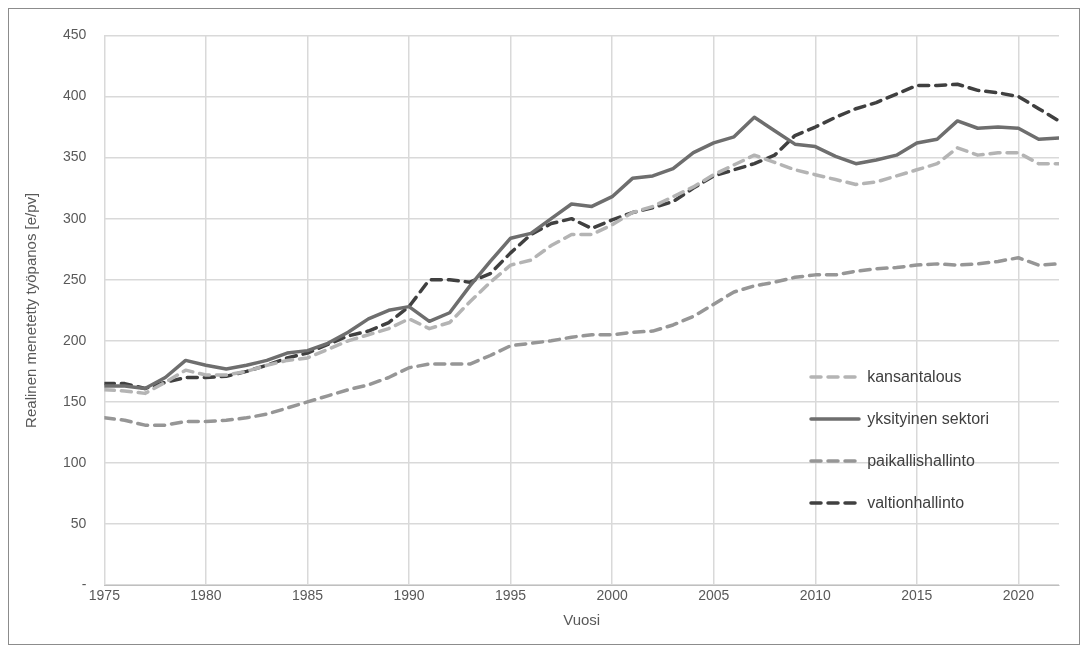 Image resolution: width=1090 pixels, height=655 pixels. I want to click on x-tick-label: 2010, so click(815, 595).